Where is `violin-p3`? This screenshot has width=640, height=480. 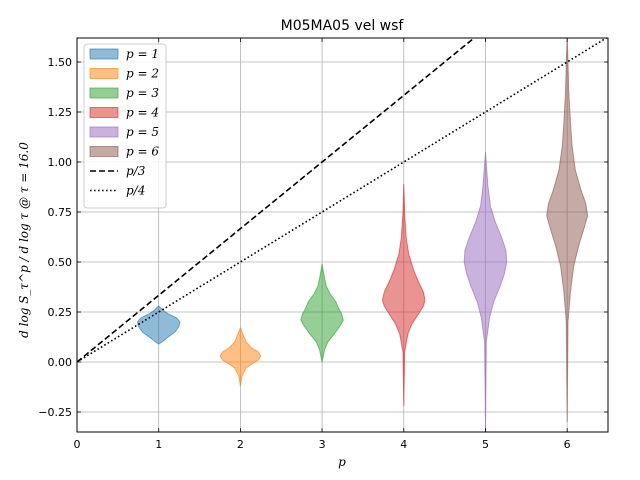 violin-p3 is located at coordinates (322, 313).